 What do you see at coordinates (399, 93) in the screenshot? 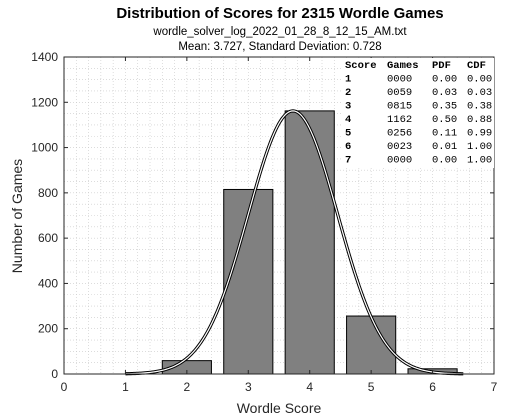
I see `table-cell: 0059` at bounding box center [399, 93].